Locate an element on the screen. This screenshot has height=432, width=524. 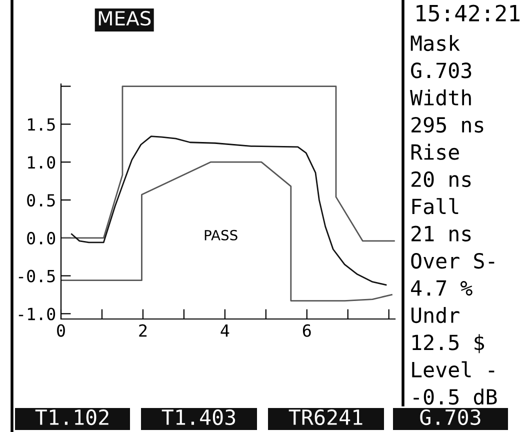
y-tick-label: 1.5 is located at coordinates (41, 124).